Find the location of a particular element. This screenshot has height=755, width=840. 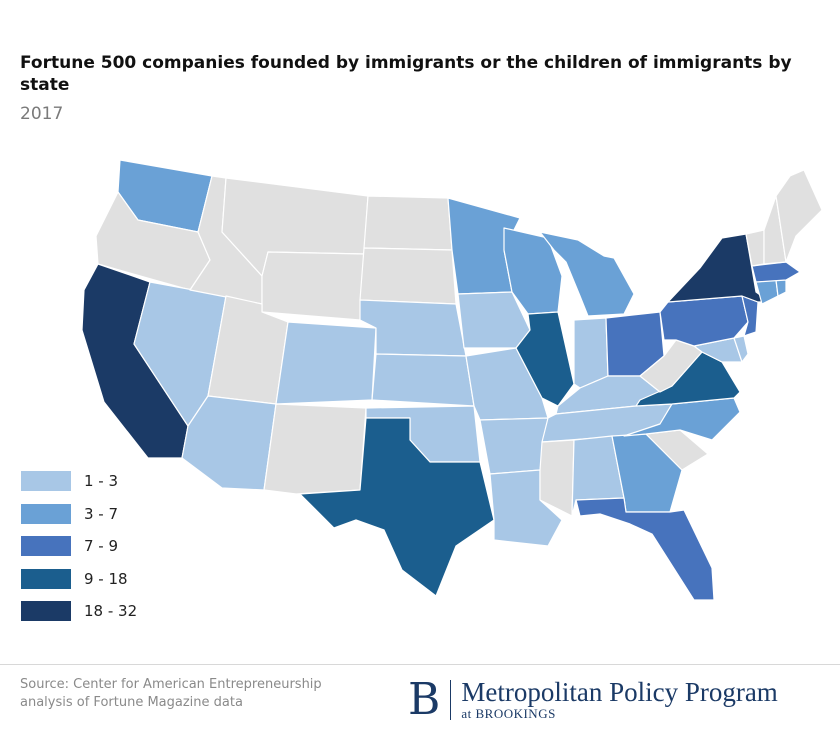

state-il is located at coordinates (545, 359).